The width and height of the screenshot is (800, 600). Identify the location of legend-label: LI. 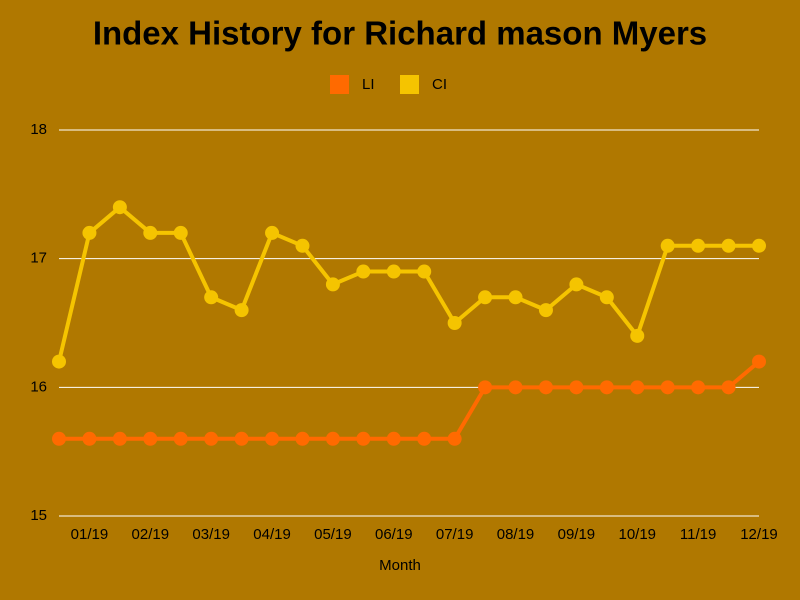
(368, 84).